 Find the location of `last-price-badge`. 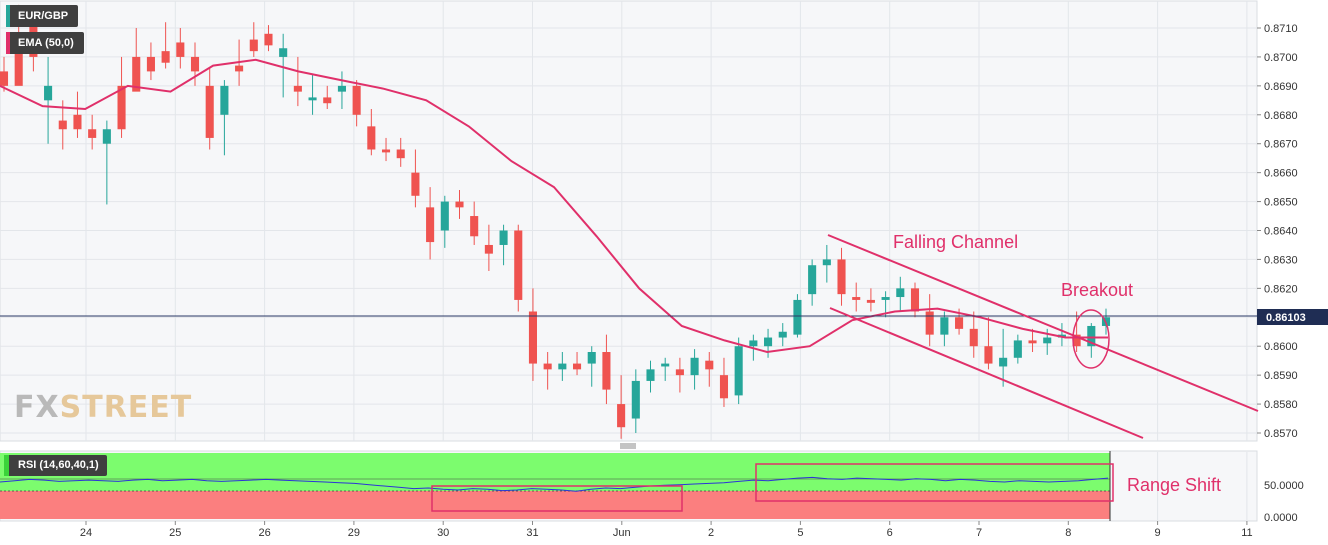

last-price-badge is located at coordinates (1292, 317).